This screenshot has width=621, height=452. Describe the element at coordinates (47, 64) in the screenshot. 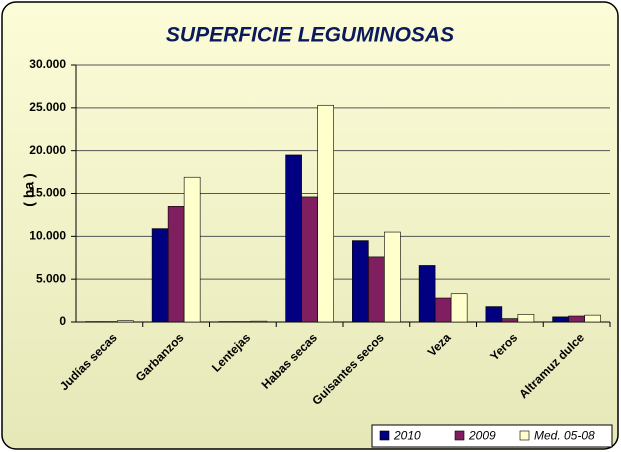

I see `y-tick-label: 30.000` at that location.